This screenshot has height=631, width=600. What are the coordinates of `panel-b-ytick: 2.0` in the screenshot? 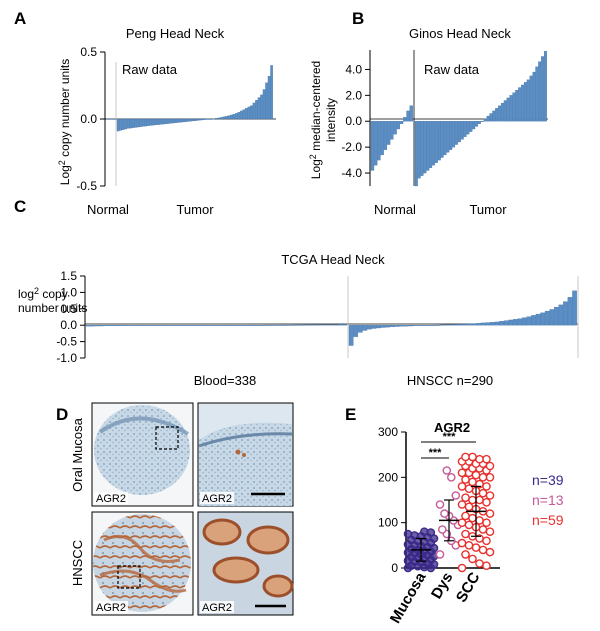 It's located at (353, 95).